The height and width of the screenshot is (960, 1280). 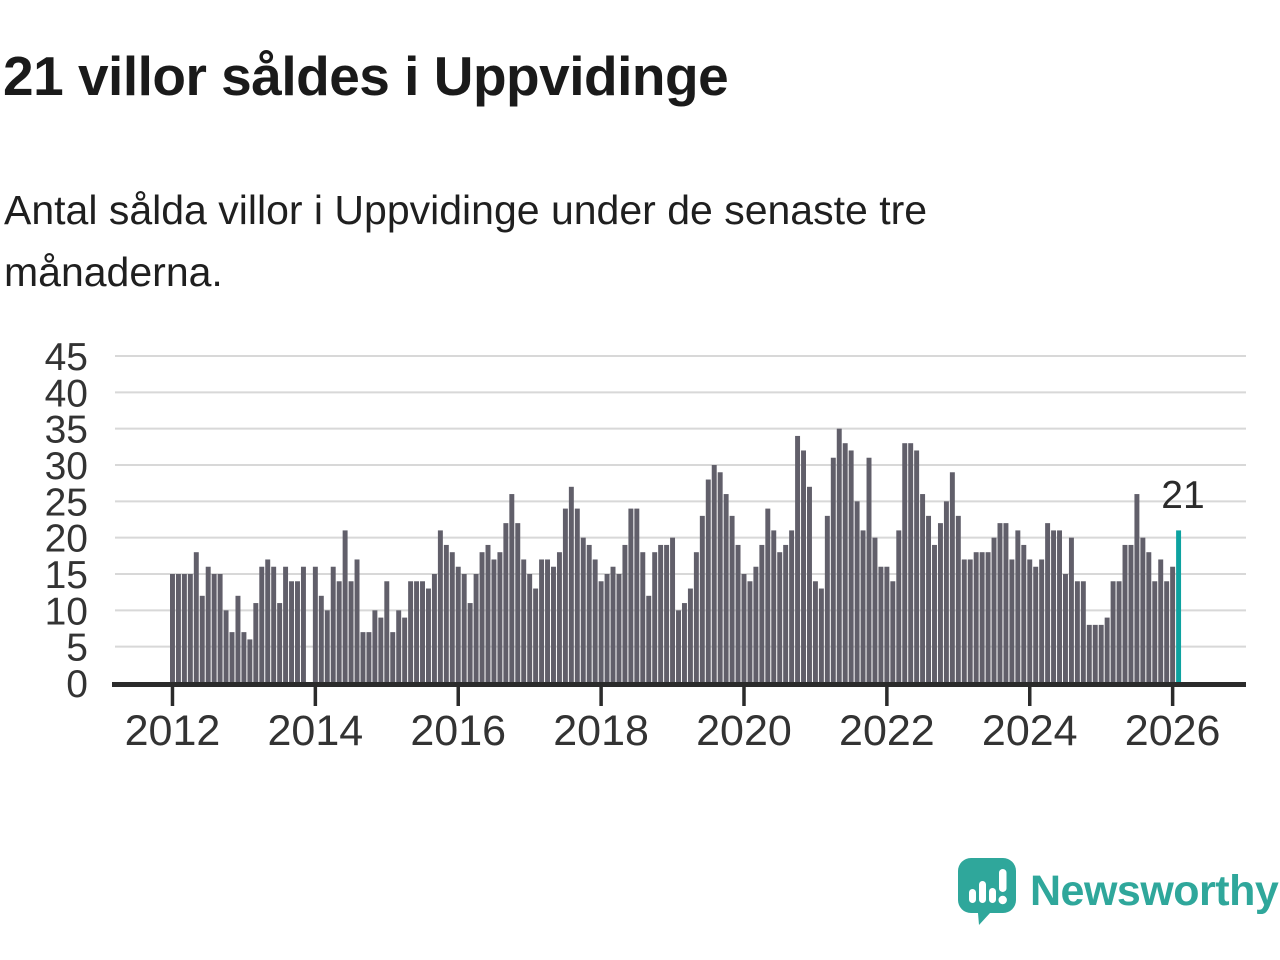 I want to click on brand-footer: Newsworthy, so click(x=1118, y=891).